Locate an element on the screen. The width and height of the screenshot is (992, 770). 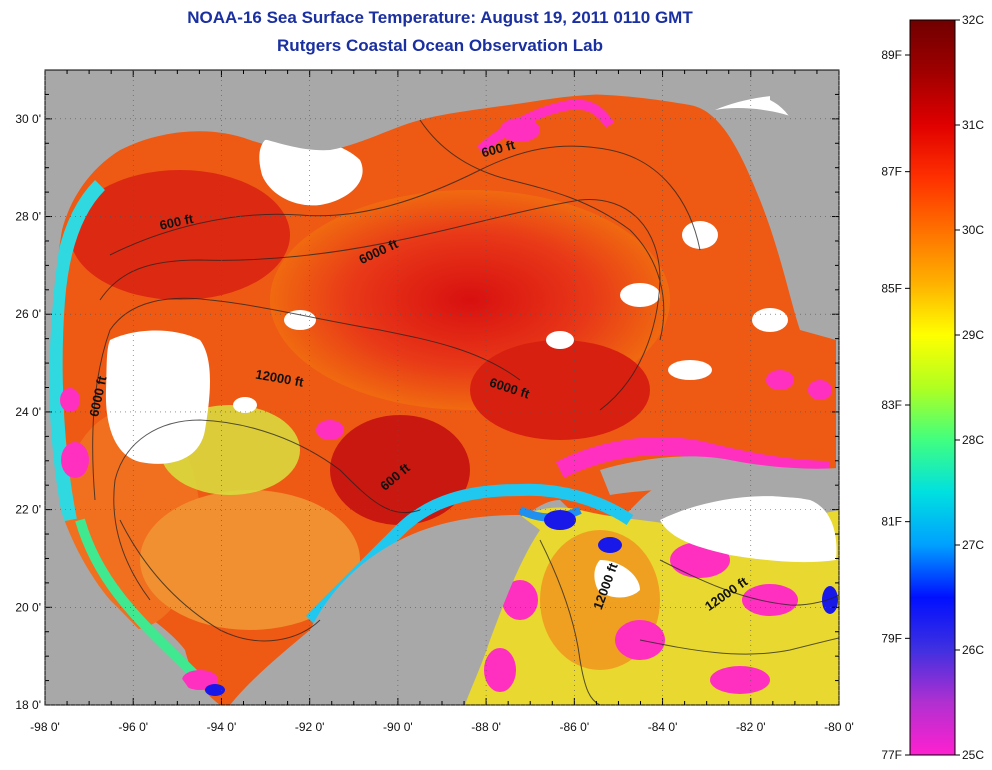
x-tick-label: -80 0' is located at coordinates (839, 727).